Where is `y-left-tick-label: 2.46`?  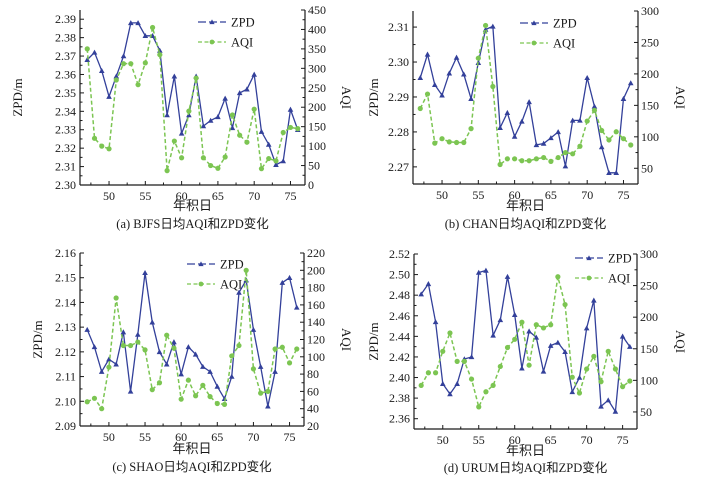
y-left-tick-label: 2.46 is located at coordinates (399, 316).